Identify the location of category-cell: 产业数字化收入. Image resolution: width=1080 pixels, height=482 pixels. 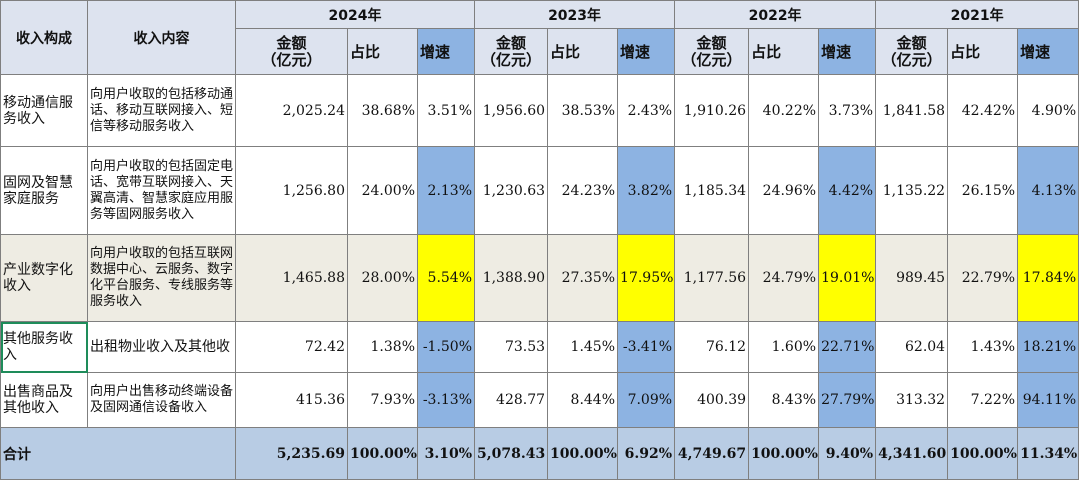
(44, 278).